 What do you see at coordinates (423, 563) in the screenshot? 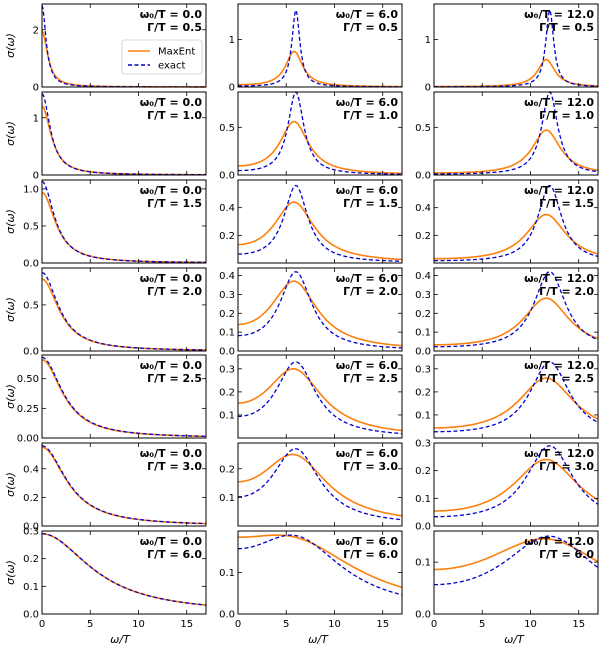
I see `ytick-label-r6-c2-1: 0.1` at bounding box center [423, 563].